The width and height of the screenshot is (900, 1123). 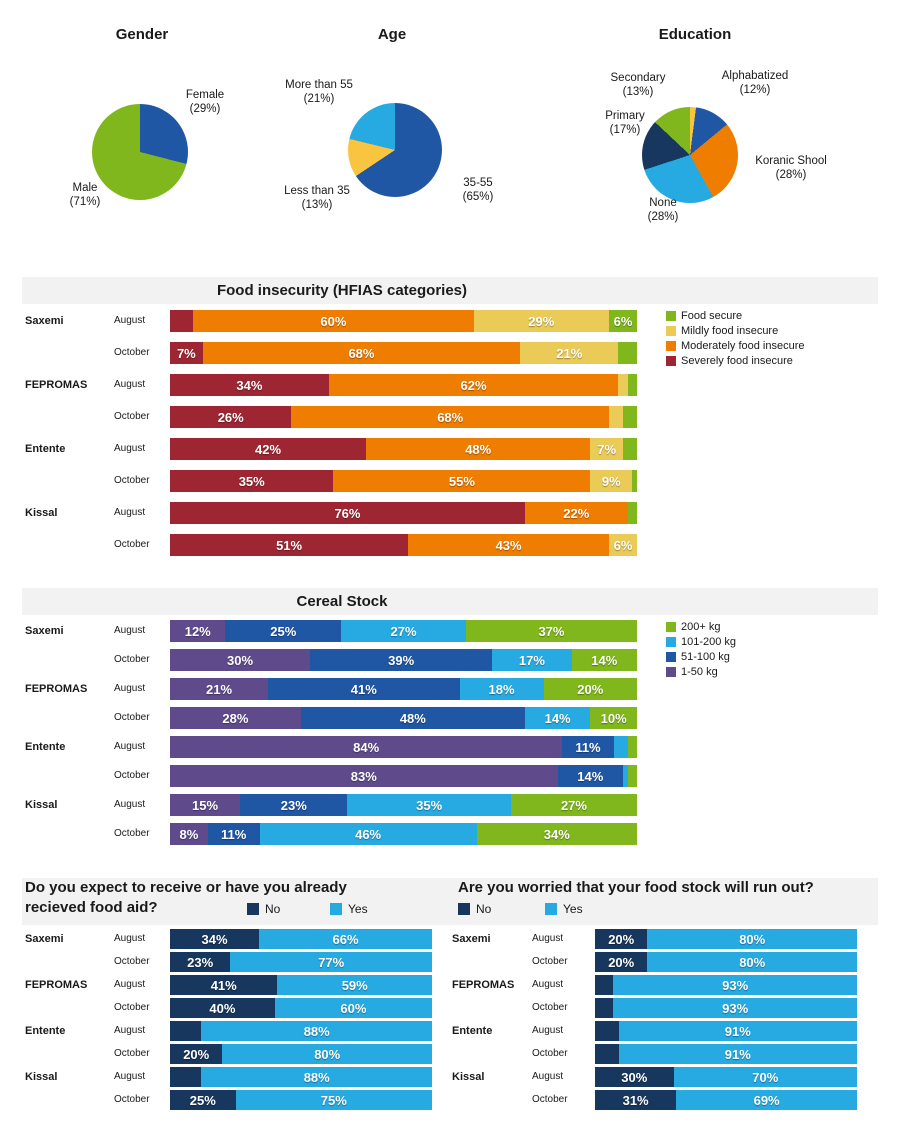 I want to click on bar-segment-label: 68%, so click(x=450, y=417).